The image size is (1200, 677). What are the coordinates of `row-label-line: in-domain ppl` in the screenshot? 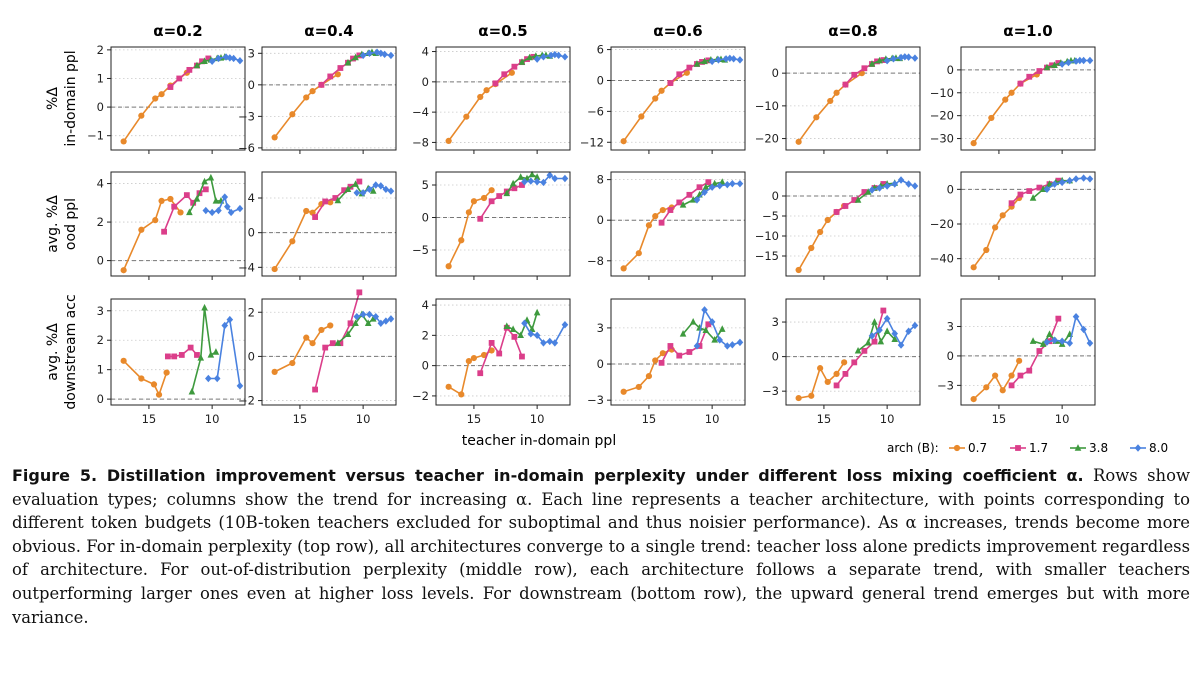 It's located at (71, 98).